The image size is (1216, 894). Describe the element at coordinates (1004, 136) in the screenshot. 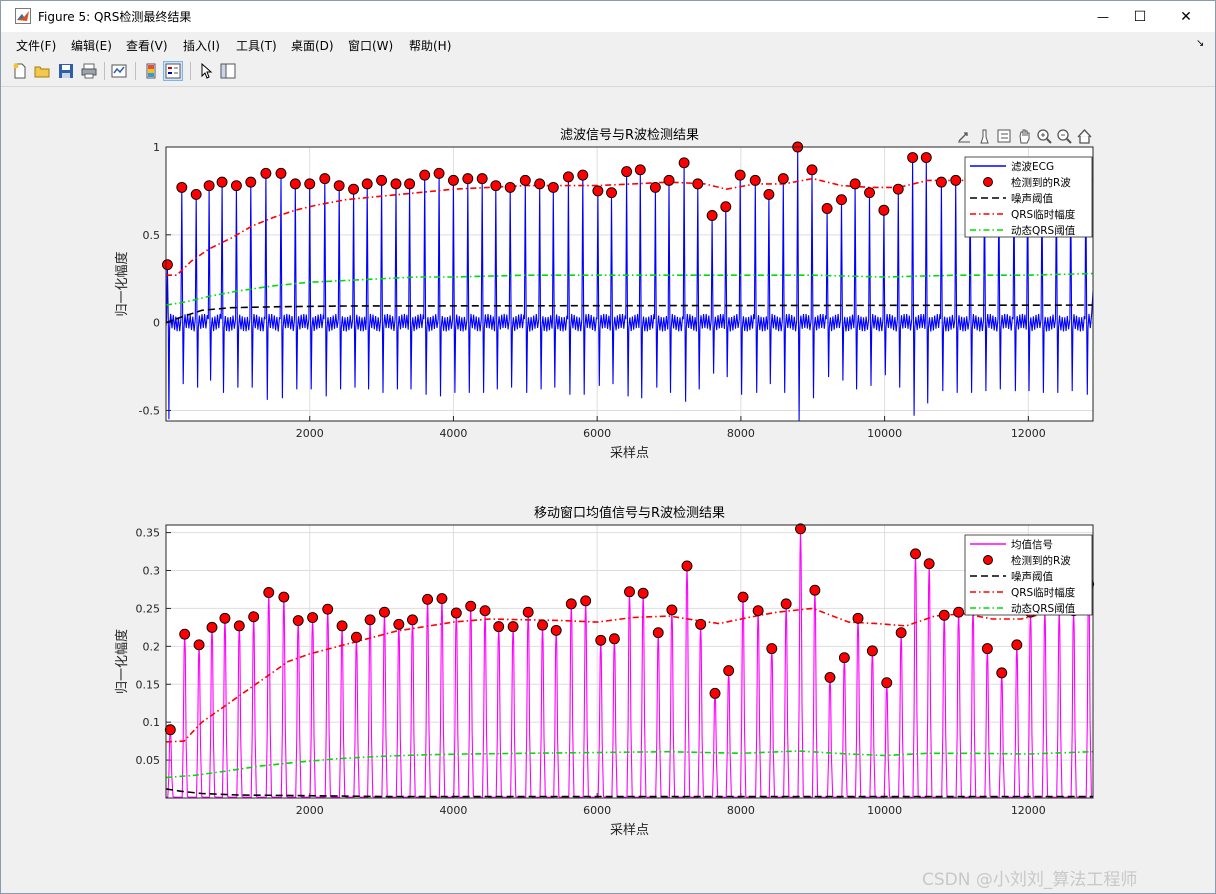

I see `data-tips-icon` at that location.